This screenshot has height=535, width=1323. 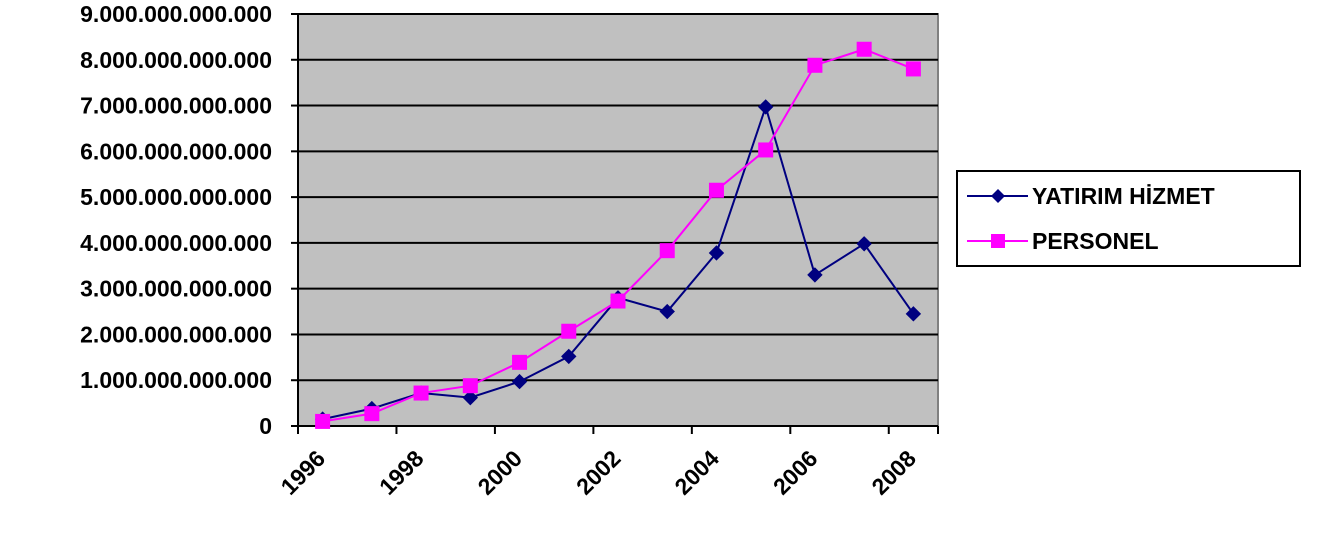 What do you see at coordinates (1095, 241) in the screenshot?
I see `legend-label: PERSONEL` at bounding box center [1095, 241].